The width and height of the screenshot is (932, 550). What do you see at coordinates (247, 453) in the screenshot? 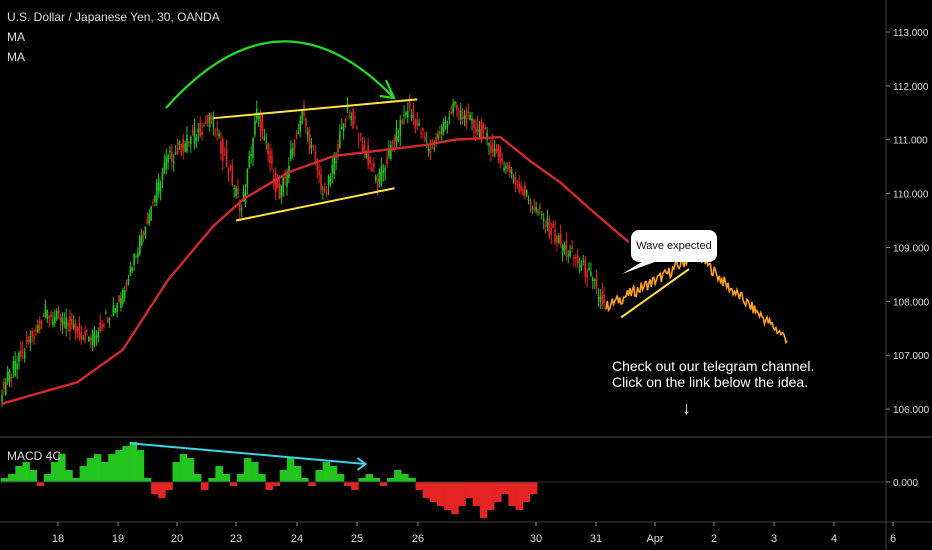
I see `macd-divergence-line` at bounding box center [247, 453].